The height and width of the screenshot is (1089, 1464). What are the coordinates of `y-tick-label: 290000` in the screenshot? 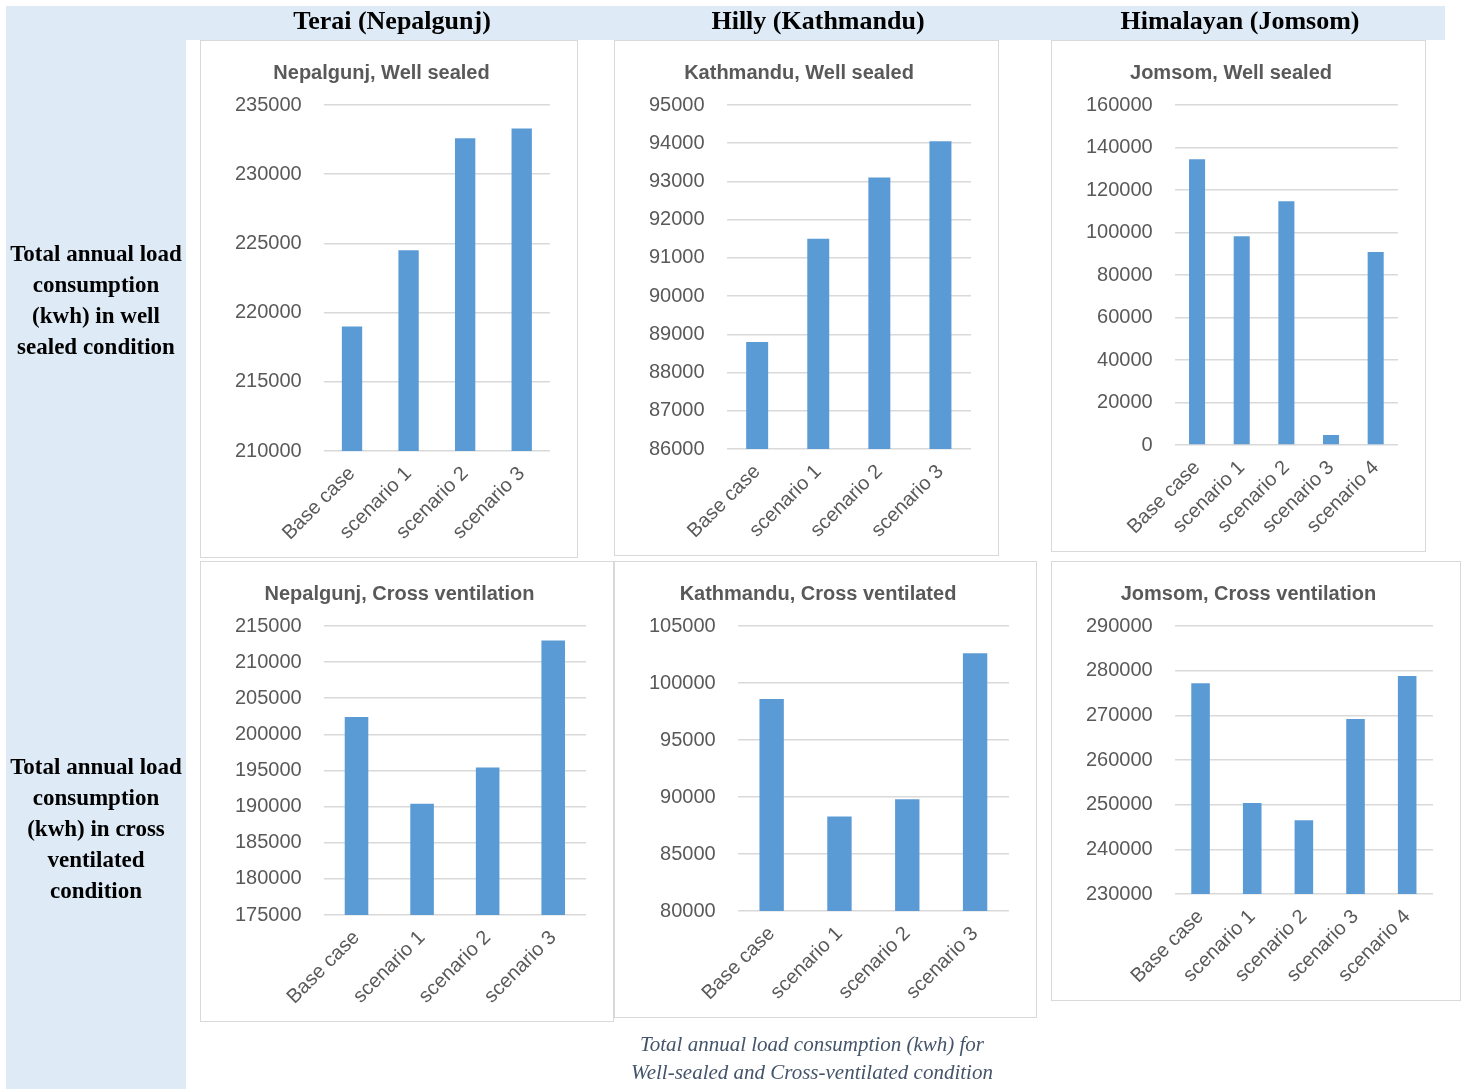 It's located at (1119, 624).